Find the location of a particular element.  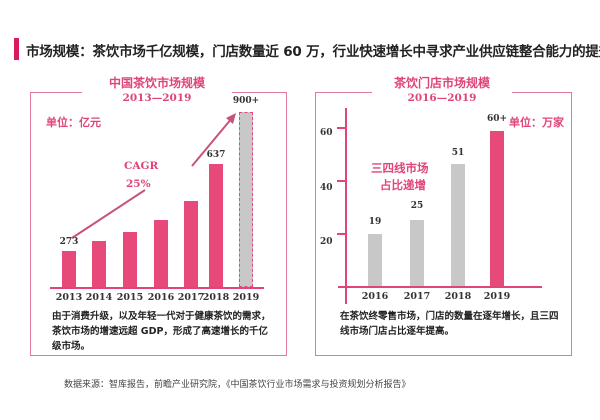

x-label: 2013 is located at coordinates (69, 297).